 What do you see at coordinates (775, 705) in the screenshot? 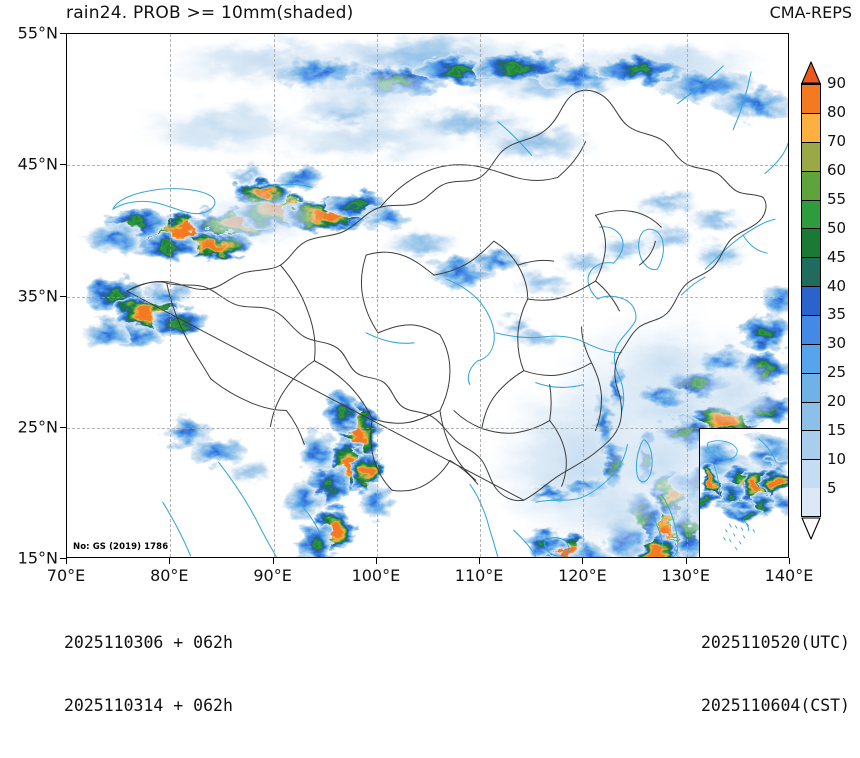
I see `valid-time-cst: 2025110604(CST)` at bounding box center [775, 705].